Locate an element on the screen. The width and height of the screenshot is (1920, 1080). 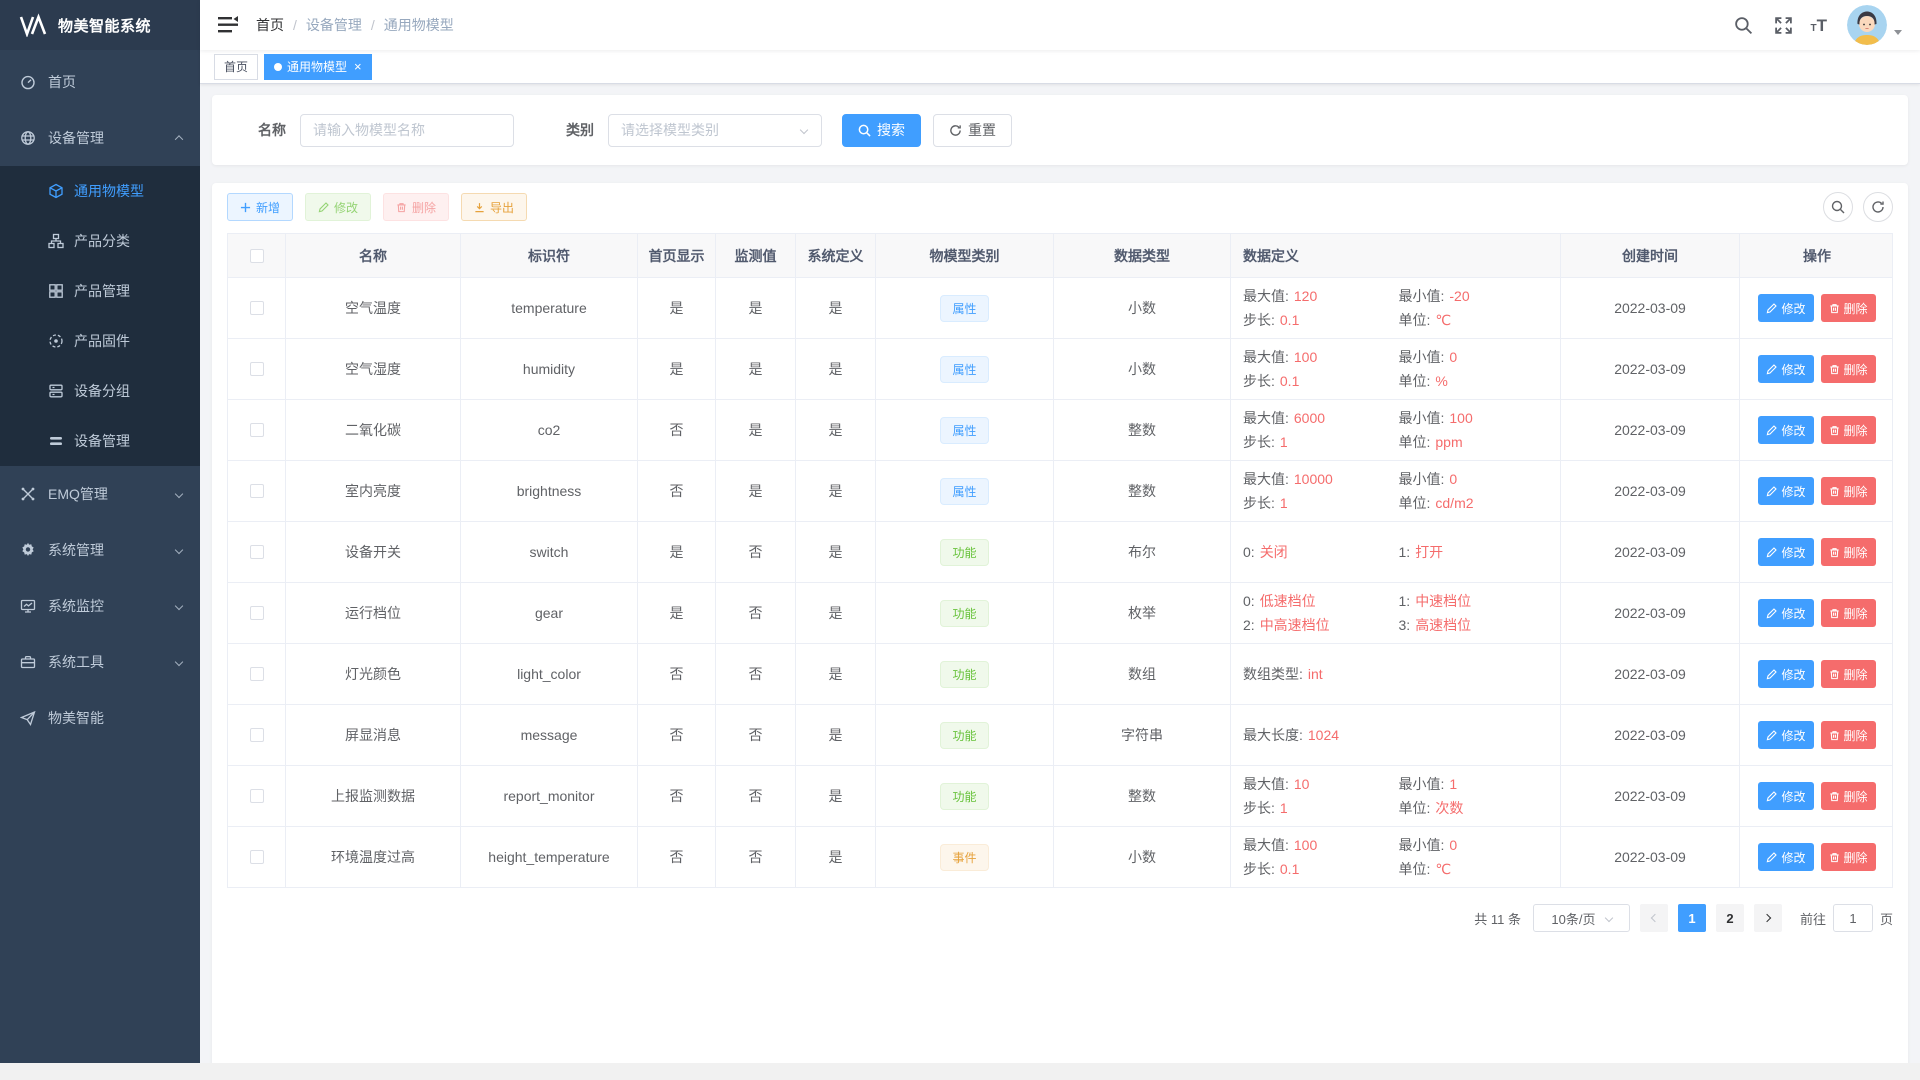
prev-page-button is located at coordinates (1653, 918).